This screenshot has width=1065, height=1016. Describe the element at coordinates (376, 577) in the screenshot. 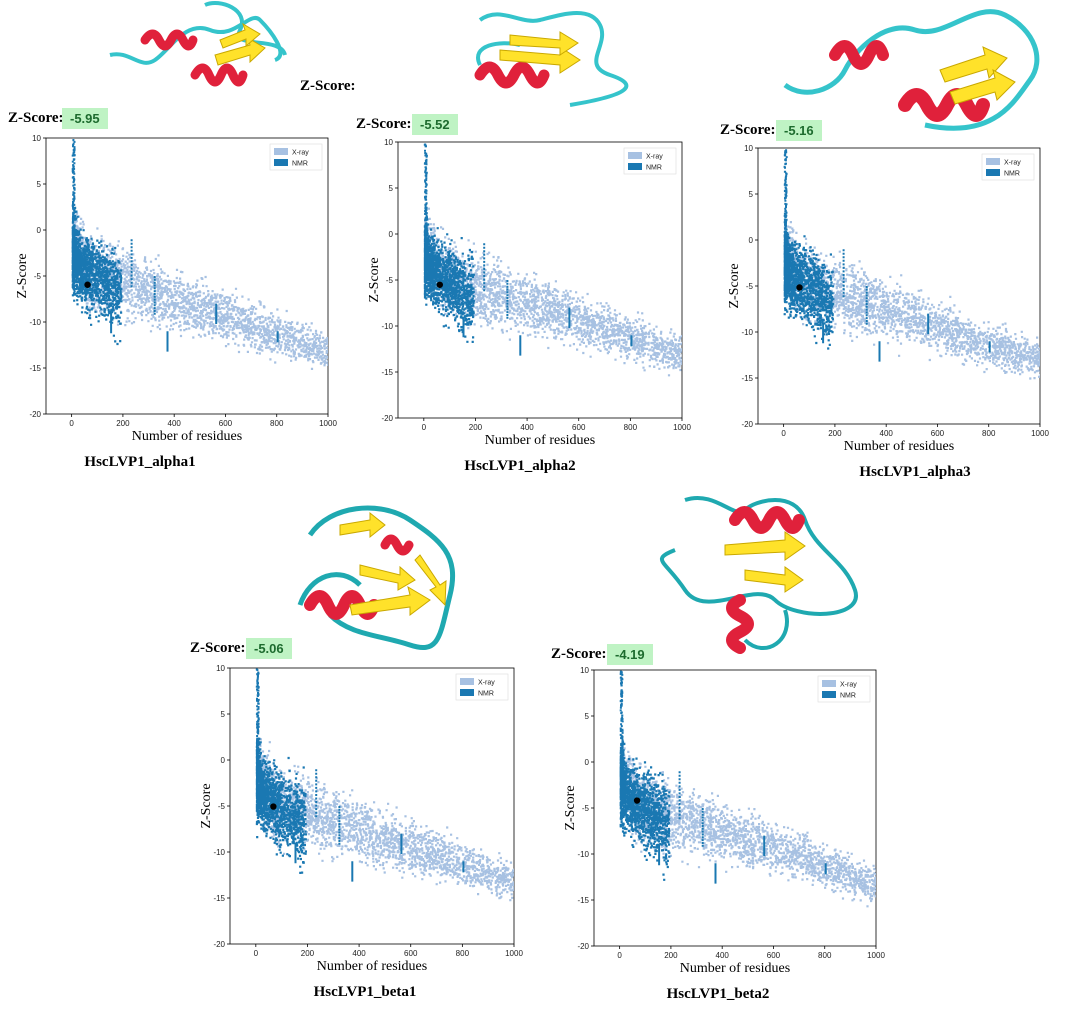

I see `protein-structure-beta1` at that location.